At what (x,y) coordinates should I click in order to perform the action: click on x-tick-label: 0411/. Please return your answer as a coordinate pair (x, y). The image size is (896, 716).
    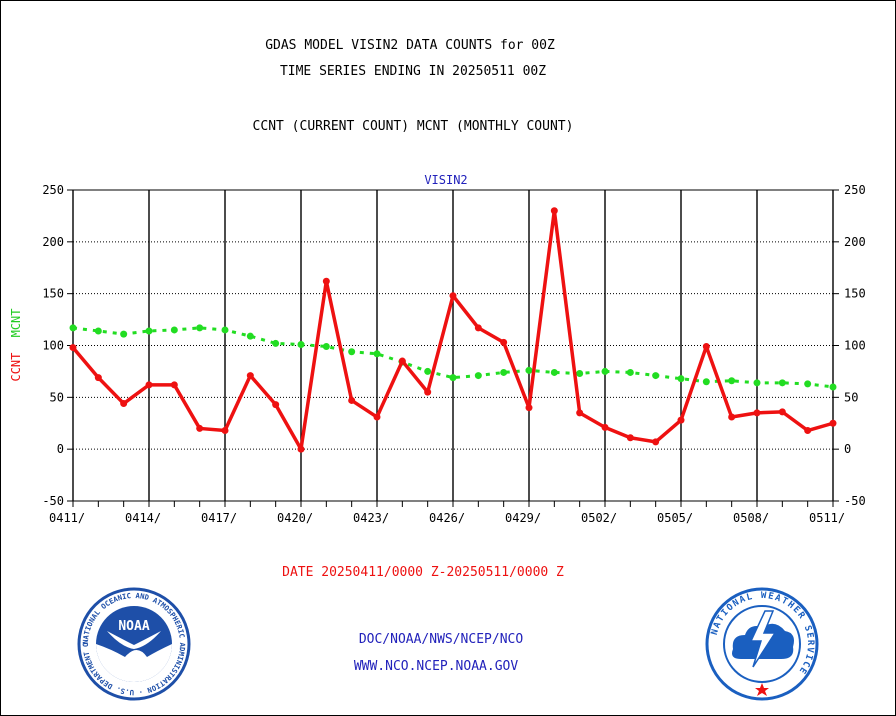
    Looking at the image, I should click on (67, 518).